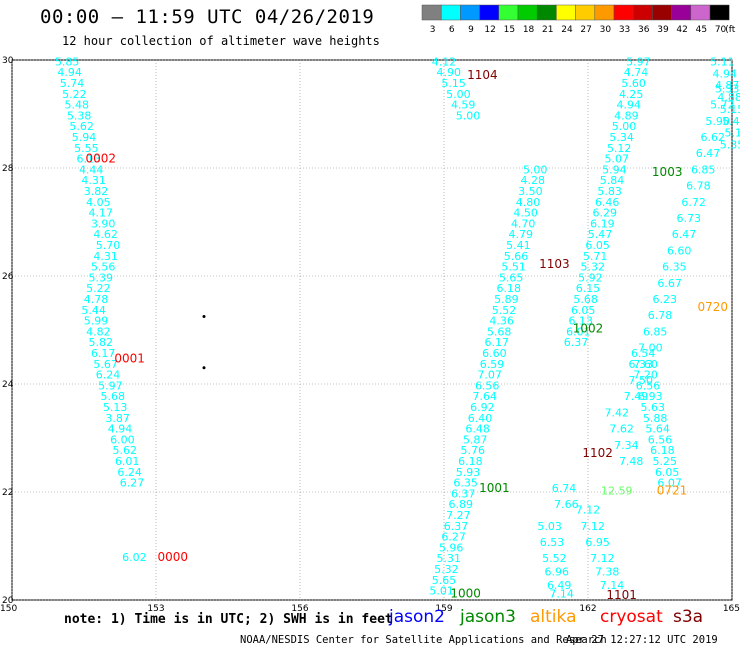 This screenshot has height=650, width=740. I want to click on wave-height-value: 6.48, so click(477, 429).